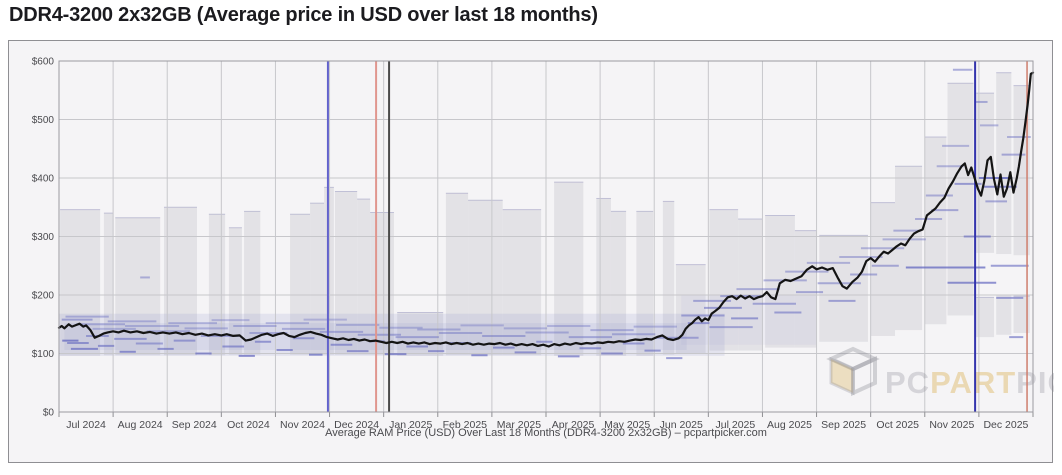 The width and height of the screenshot is (1062, 475). I want to click on x-tick-label: Oct 2024, so click(248, 425).